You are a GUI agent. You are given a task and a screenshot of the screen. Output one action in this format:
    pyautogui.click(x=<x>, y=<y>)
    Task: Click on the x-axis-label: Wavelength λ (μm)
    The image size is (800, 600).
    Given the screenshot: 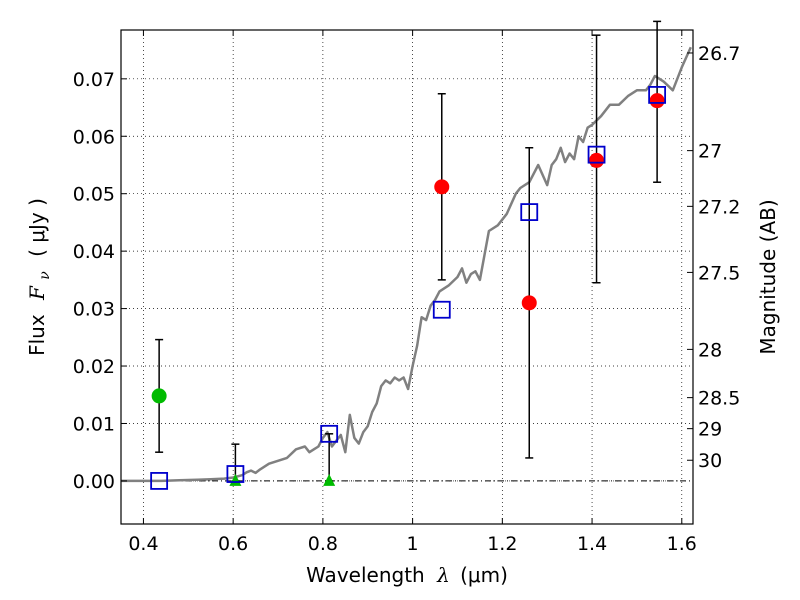 What is the action you would take?
    pyautogui.click(x=407, y=575)
    